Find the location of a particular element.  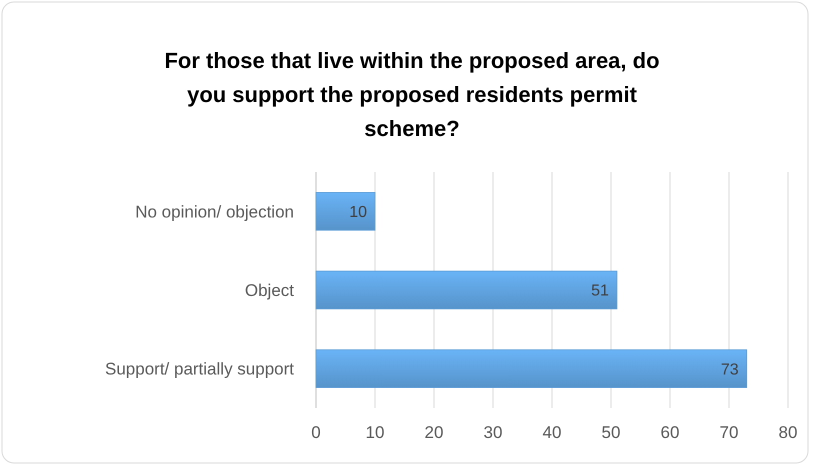

y-tick-label: Object is located at coordinates (269, 290).